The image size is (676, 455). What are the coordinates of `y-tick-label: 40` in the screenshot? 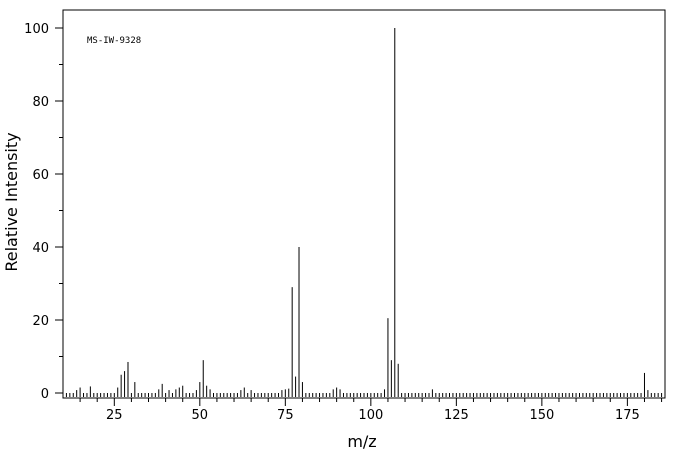 It's located at (40, 248).